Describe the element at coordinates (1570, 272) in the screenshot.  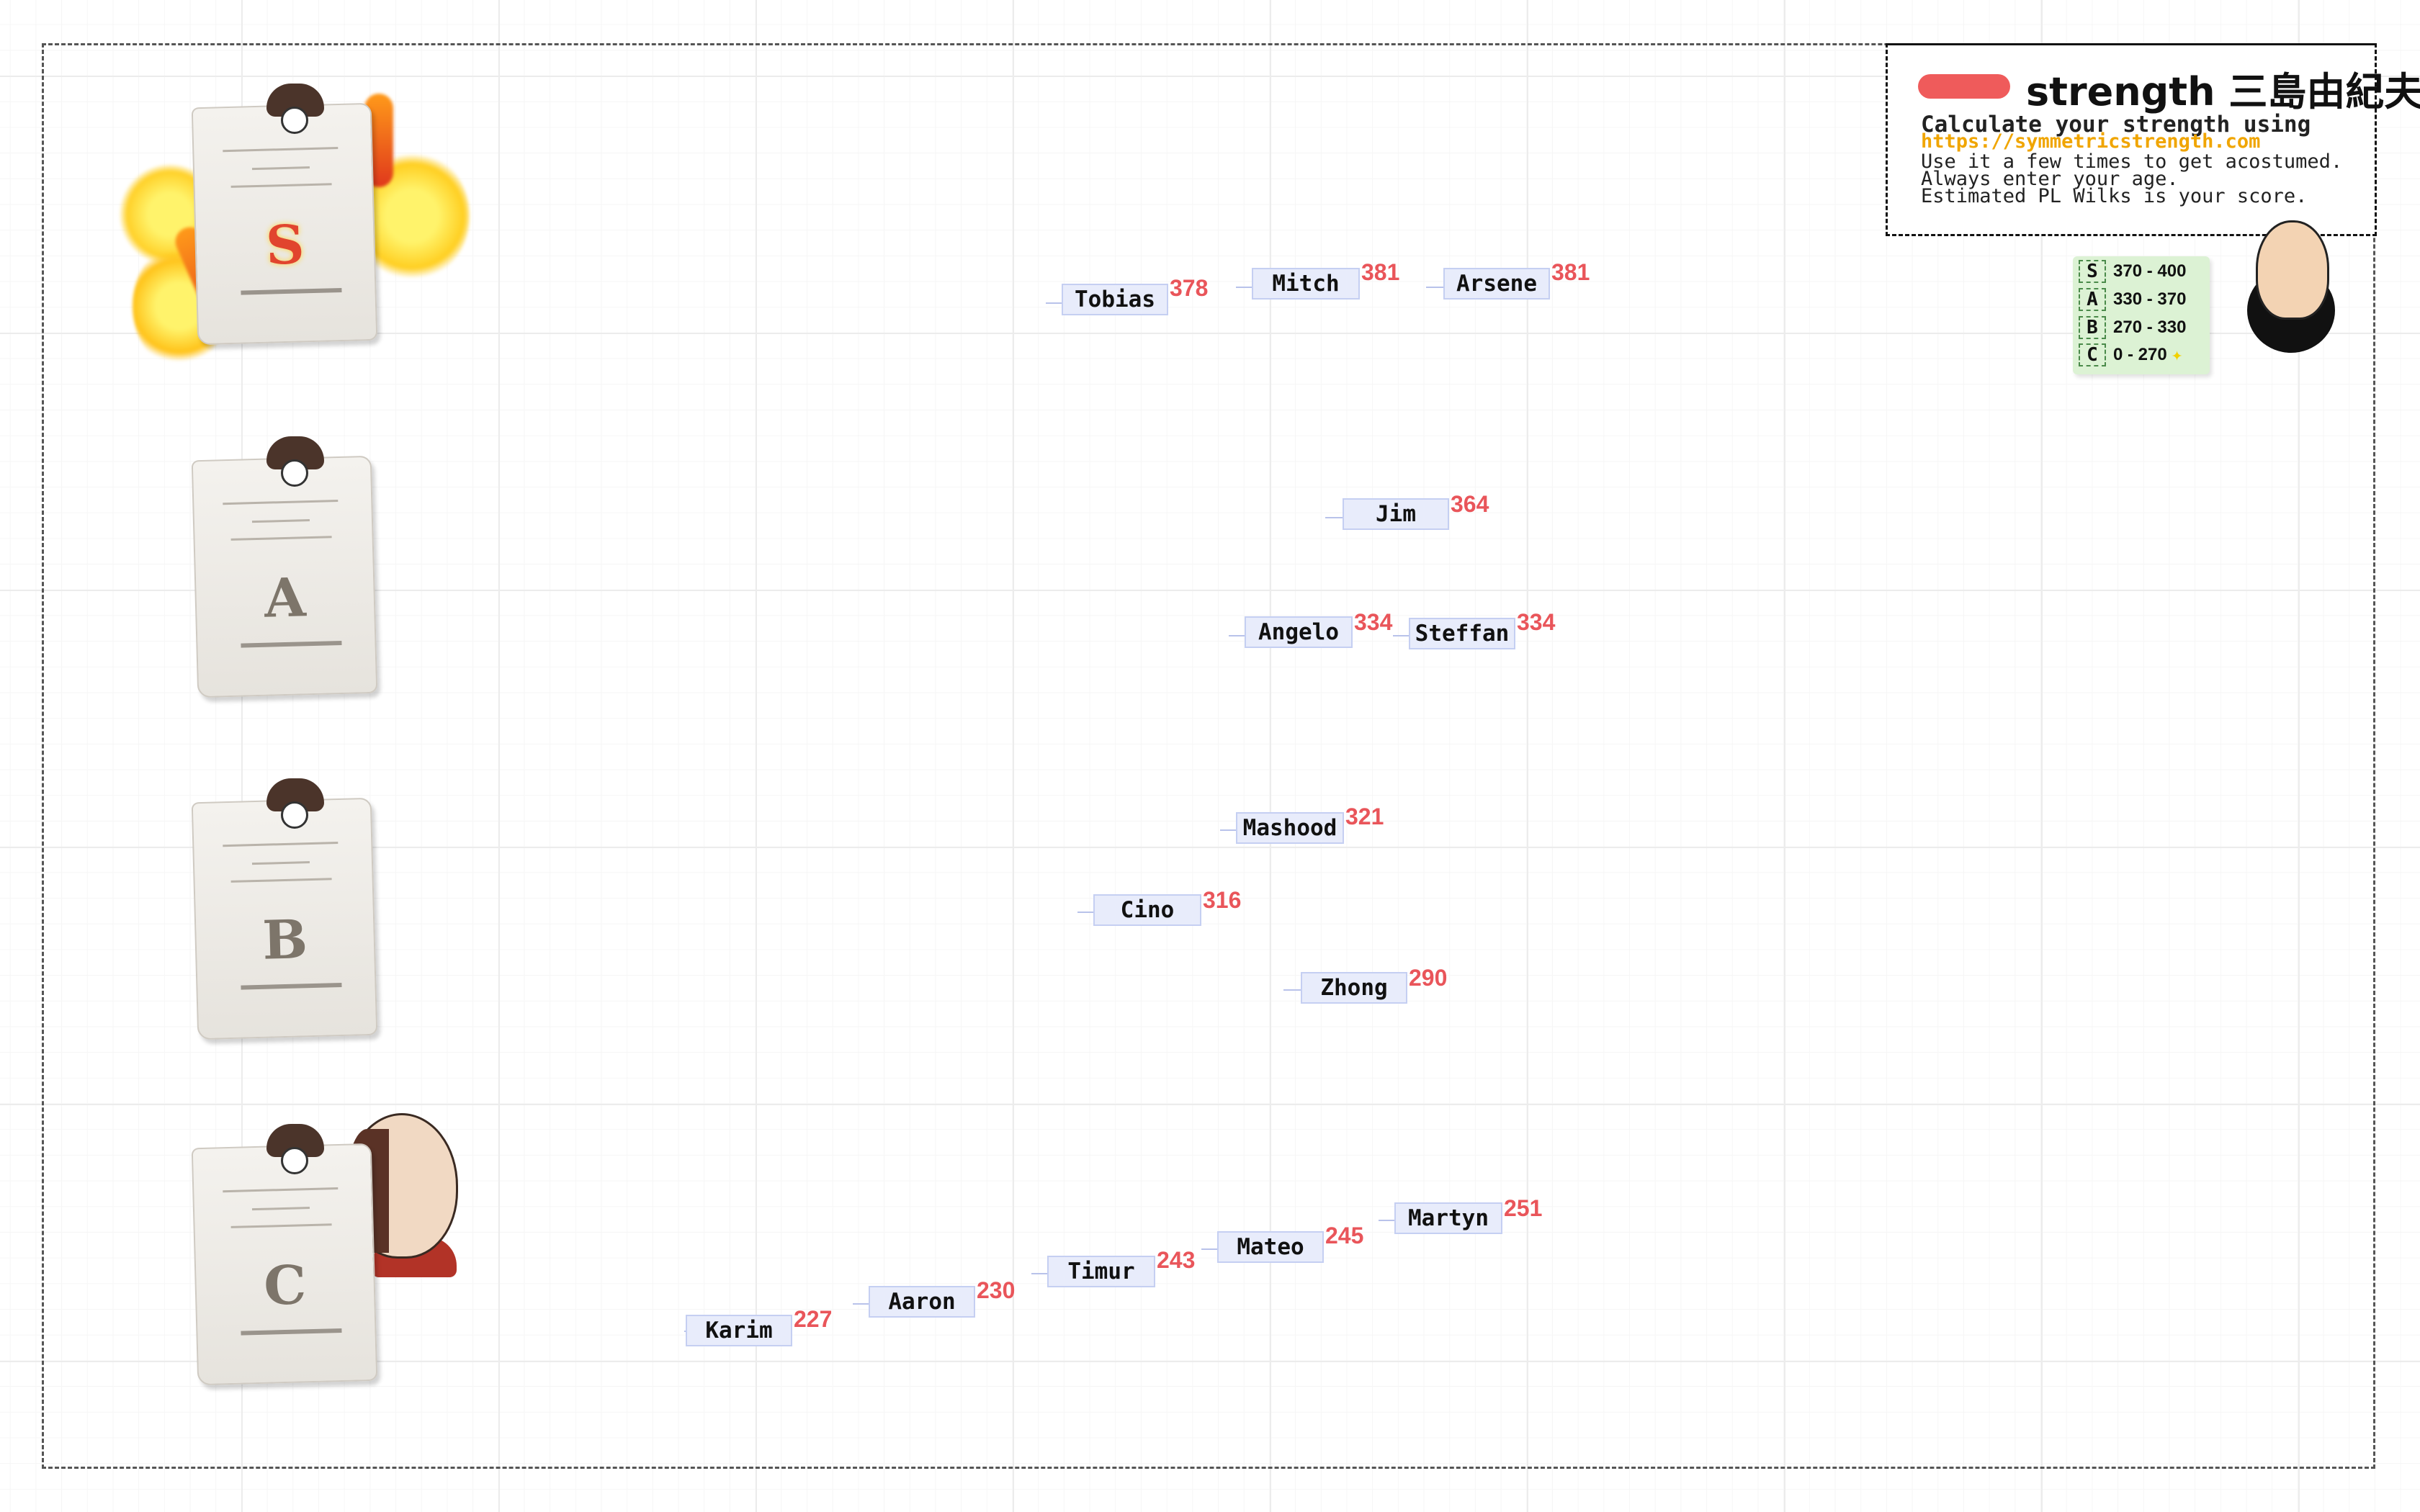
I see `score-arsene: 381` at that location.